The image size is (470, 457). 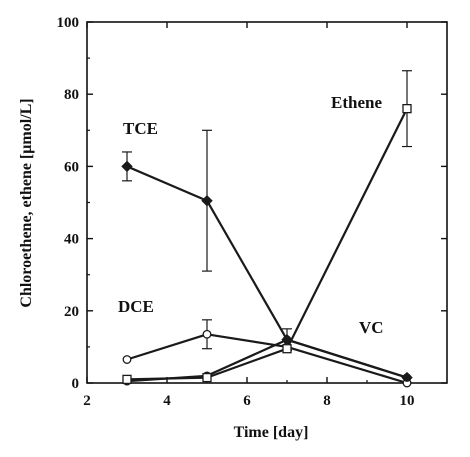 What do you see at coordinates (140, 128) in the screenshot?
I see `series-label-tce: TCE` at bounding box center [140, 128].